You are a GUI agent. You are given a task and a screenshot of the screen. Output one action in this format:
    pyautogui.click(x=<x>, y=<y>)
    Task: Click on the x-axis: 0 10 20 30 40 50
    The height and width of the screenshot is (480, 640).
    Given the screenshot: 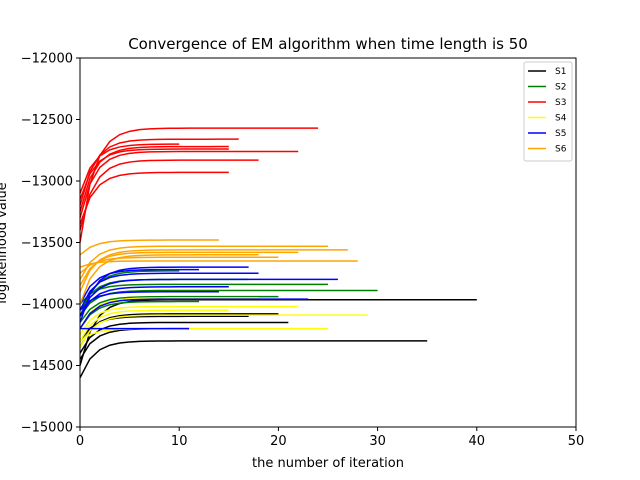 What is the action you would take?
    pyautogui.click(x=330, y=438)
    